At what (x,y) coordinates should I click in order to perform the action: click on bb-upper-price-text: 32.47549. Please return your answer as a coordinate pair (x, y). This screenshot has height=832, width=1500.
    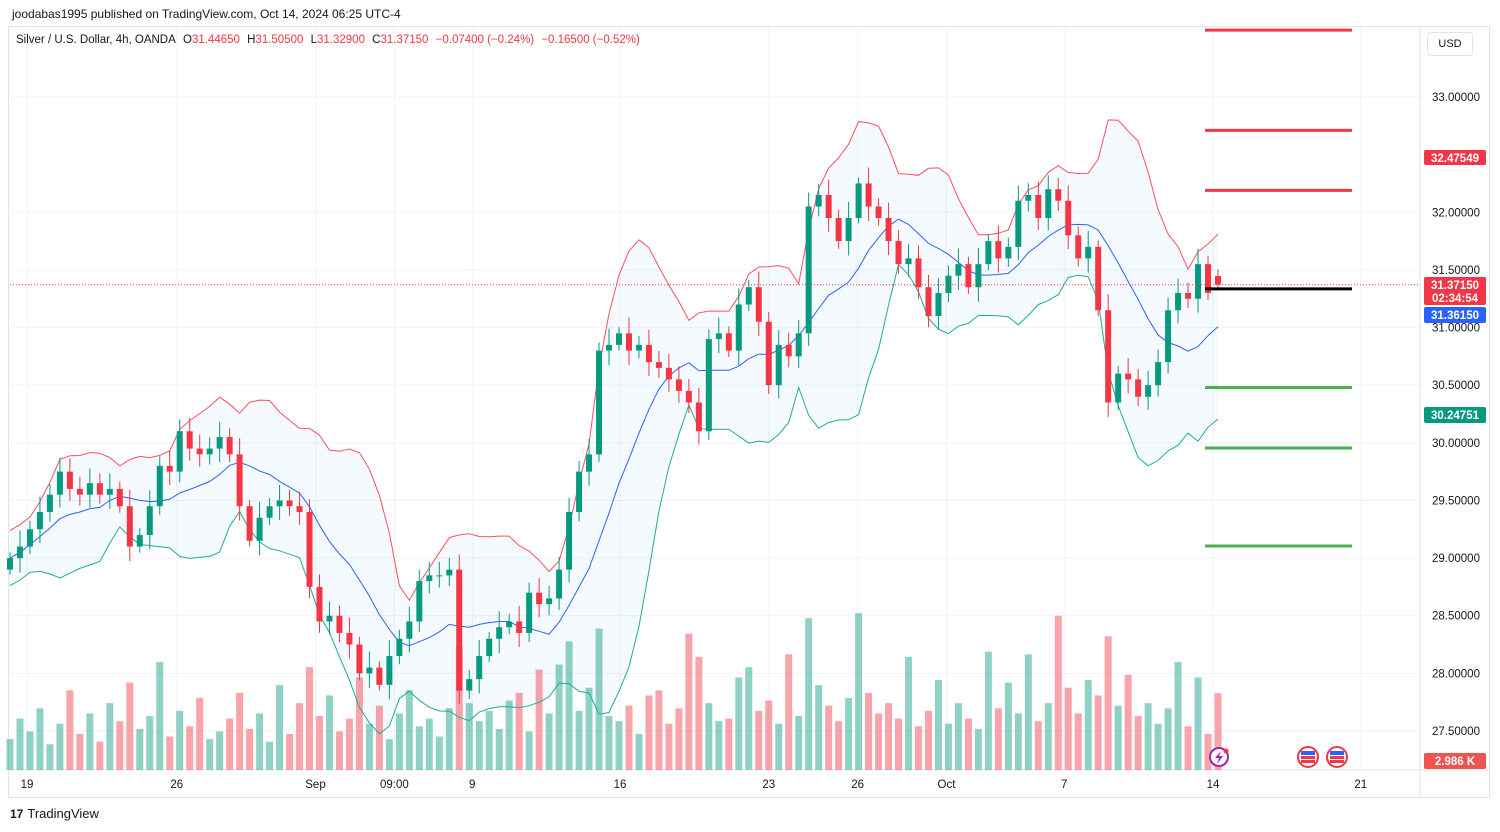
    Looking at the image, I should click on (1455, 159).